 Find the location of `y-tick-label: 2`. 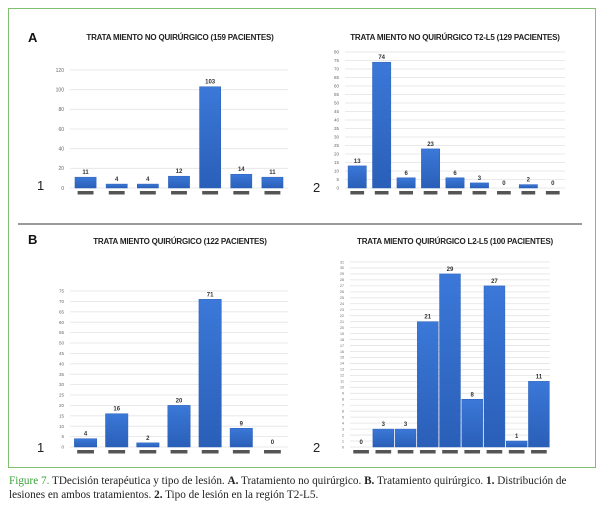

y-tick-label: 2 is located at coordinates (343, 435).